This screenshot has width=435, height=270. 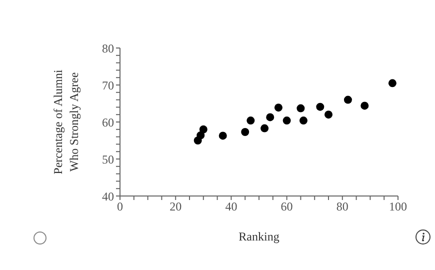 I want to click on y-tick-label: 60, so click(x=108, y=122).